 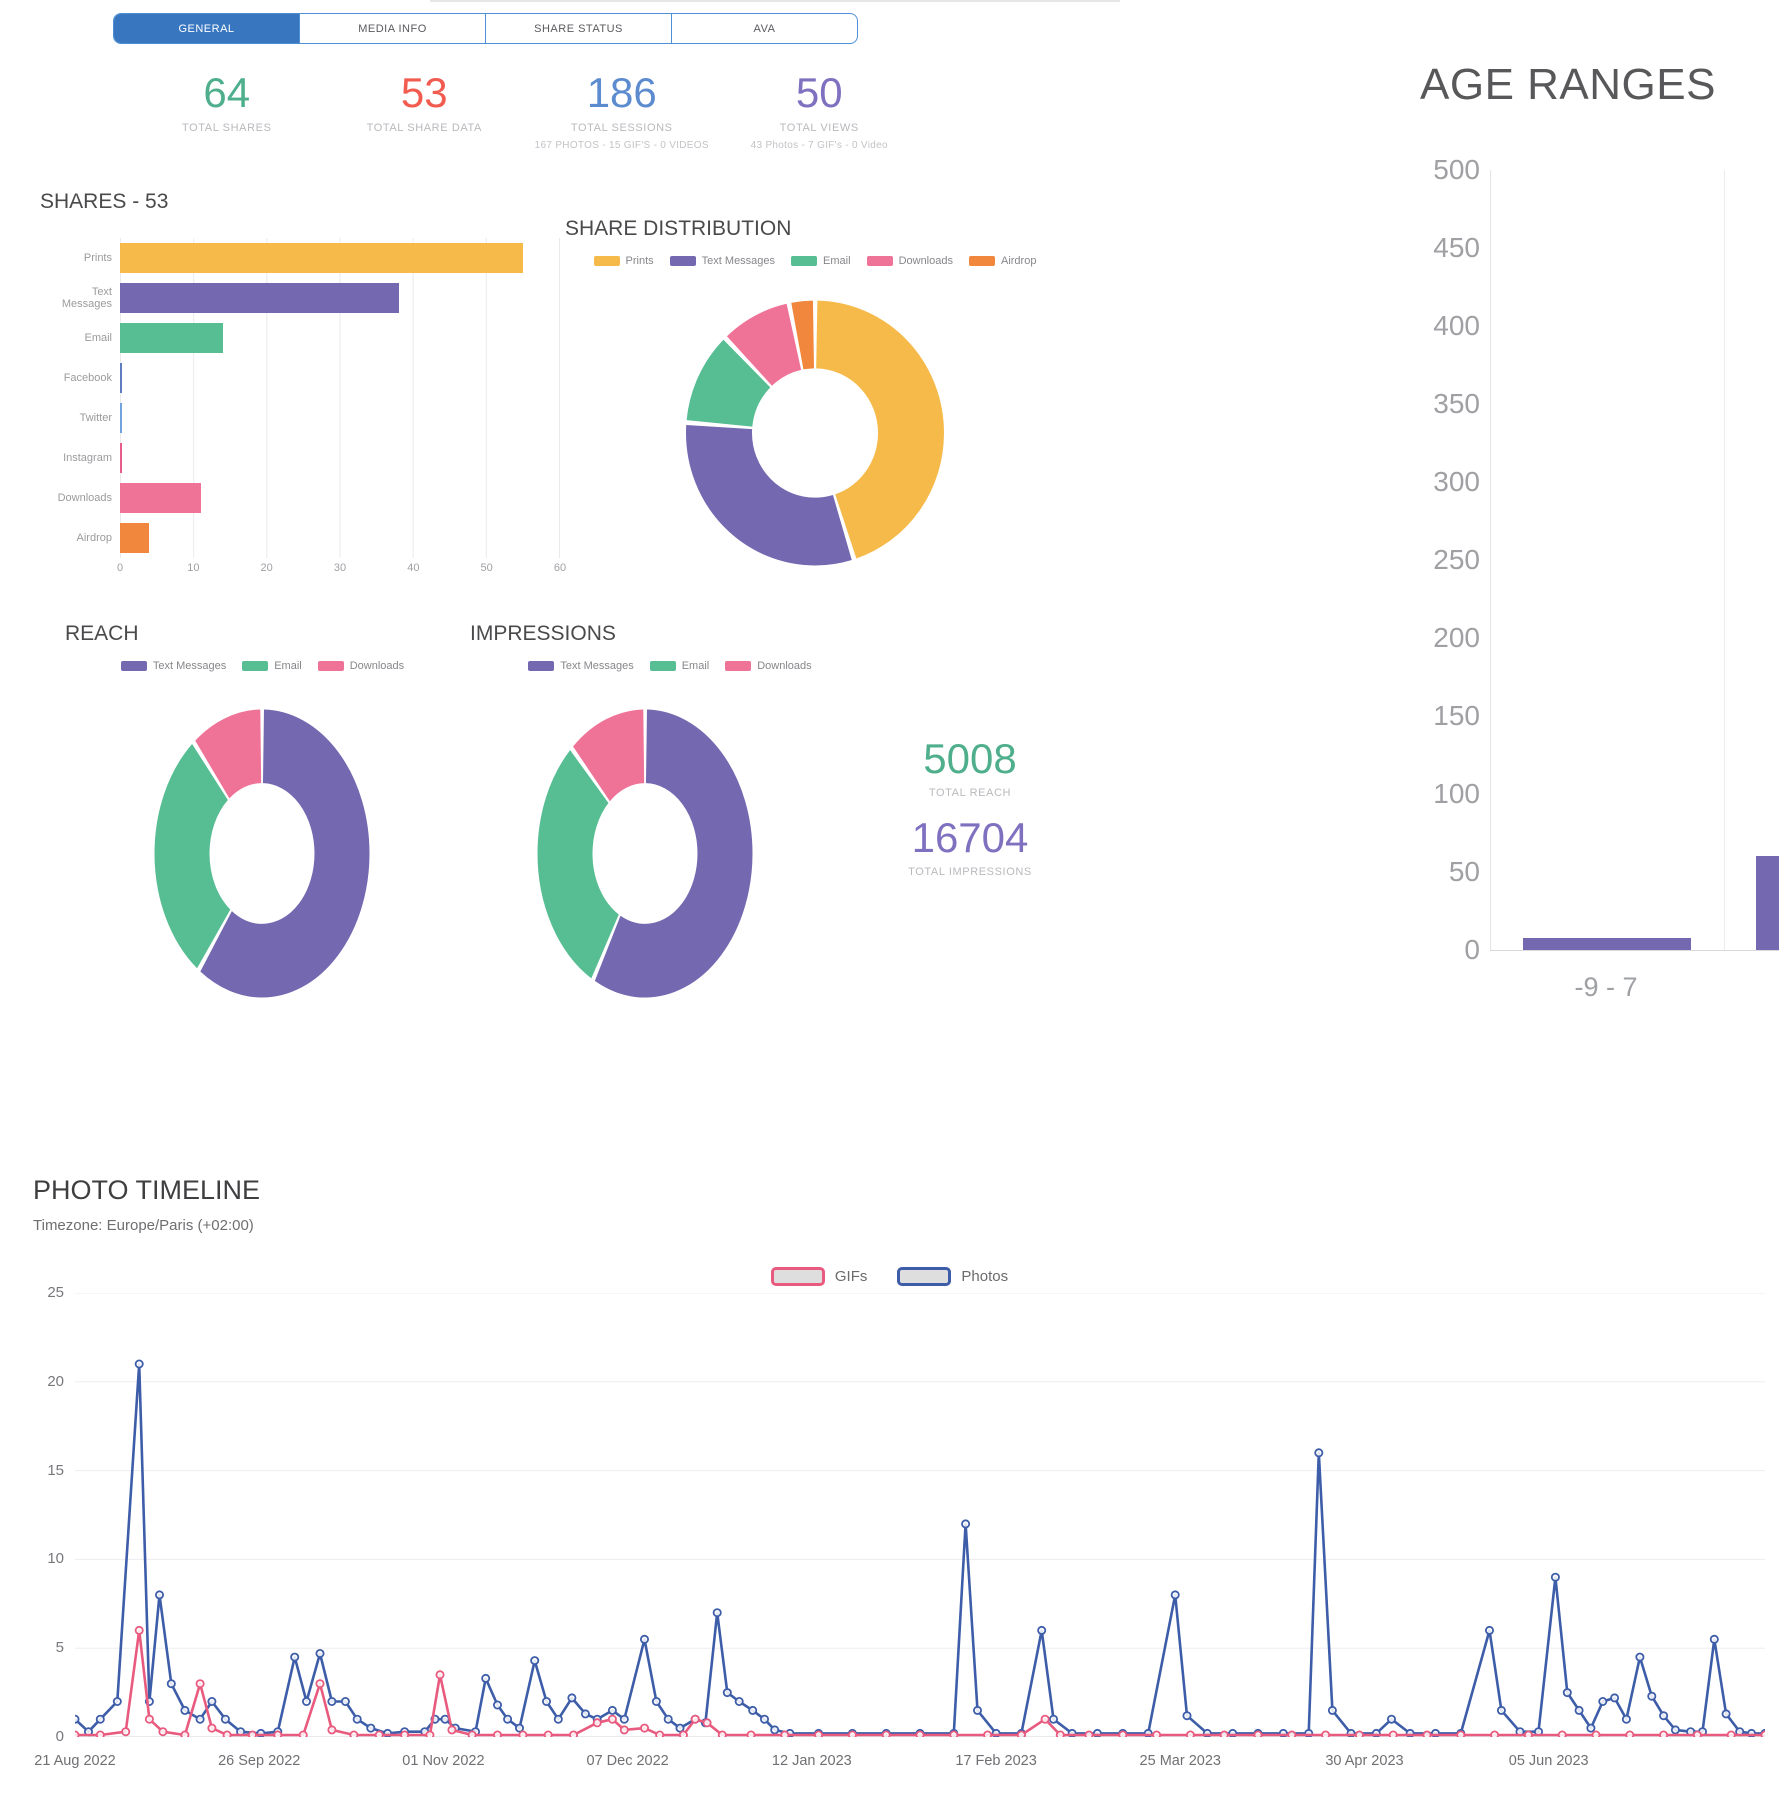 I want to click on axis-tick-label: 07 Dec 2022, so click(x=627, y=1761).